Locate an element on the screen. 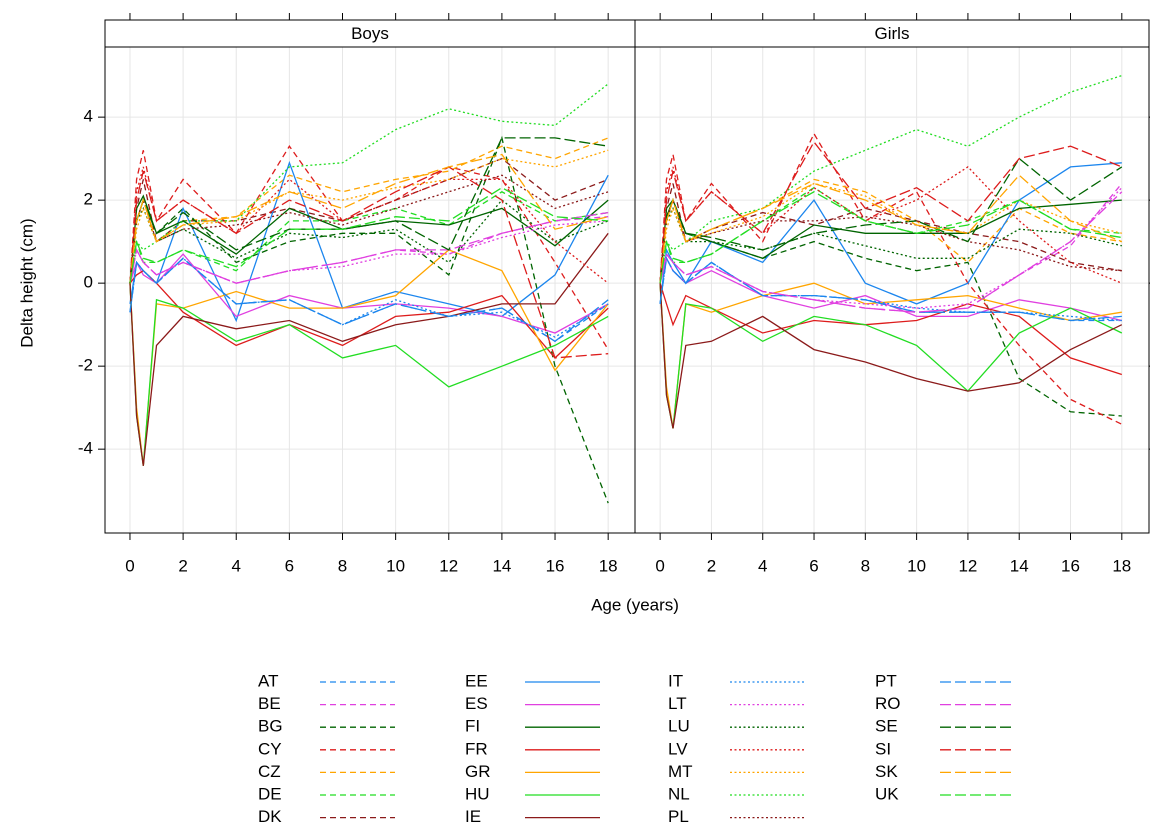 The height and width of the screenshot is (834, 1150). legend-label: GR is located at coordinates (478, 771).